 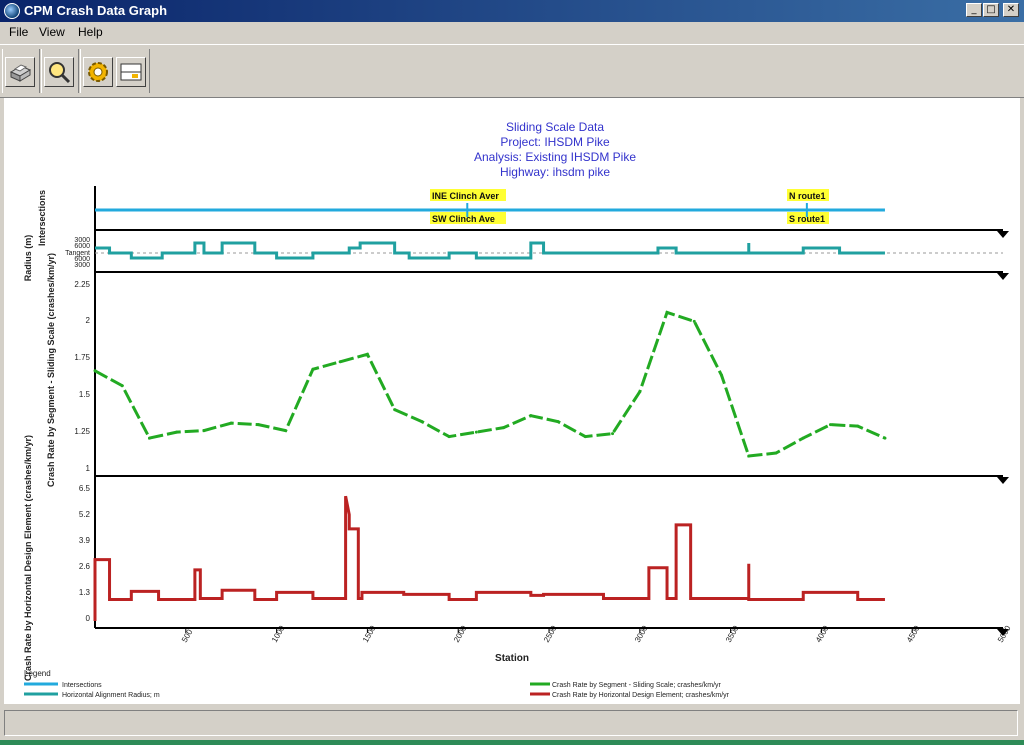 I want to click on title-bar: CPM Crash Data Graph _ □ ✕, so click(x=512, y=11).